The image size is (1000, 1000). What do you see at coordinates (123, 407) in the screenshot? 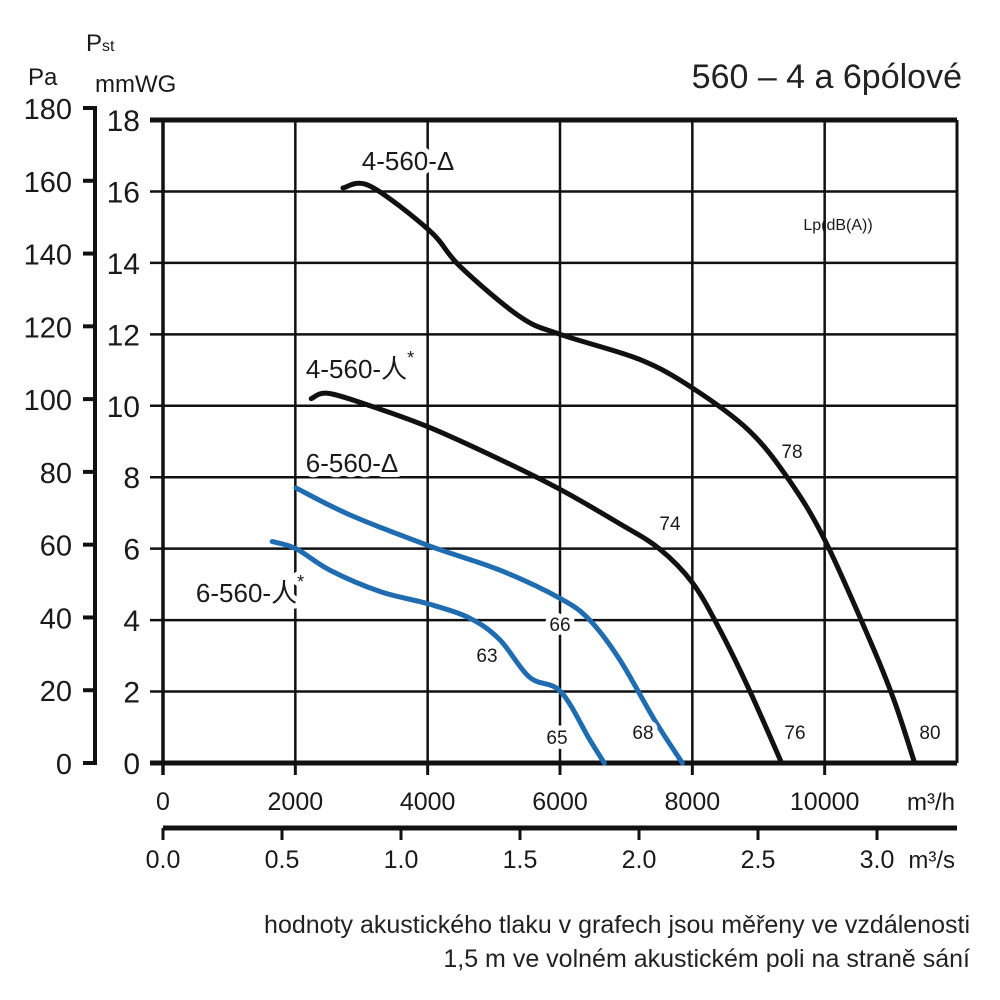
I see `y-tick-label-mmwg: 10` at bounding box center [123, 407].